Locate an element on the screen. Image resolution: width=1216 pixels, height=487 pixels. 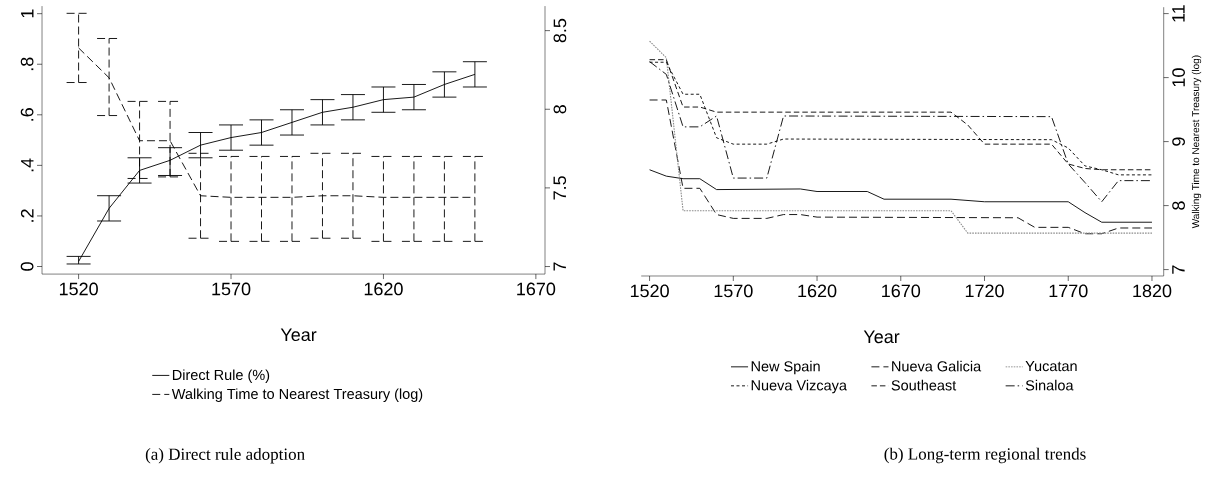
legend-label: Sinaloa is located at coordinates (1049, 385).